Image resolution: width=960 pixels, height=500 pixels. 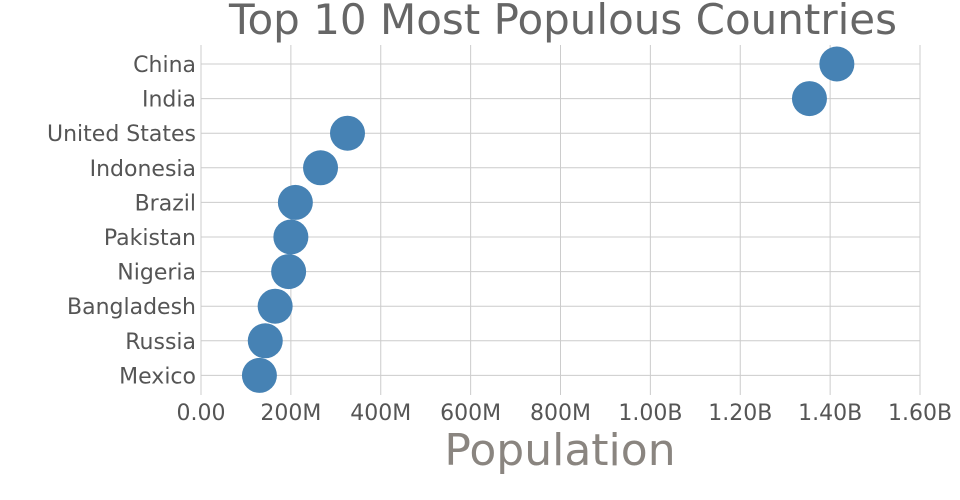 I want to click on y-tick-label: Bangladesh, so click(x=131, y=307).